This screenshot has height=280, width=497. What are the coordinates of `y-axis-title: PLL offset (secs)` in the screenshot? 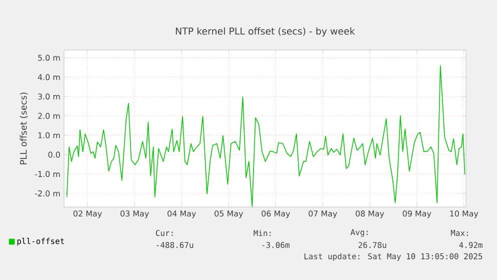 It's located at (24, 128).